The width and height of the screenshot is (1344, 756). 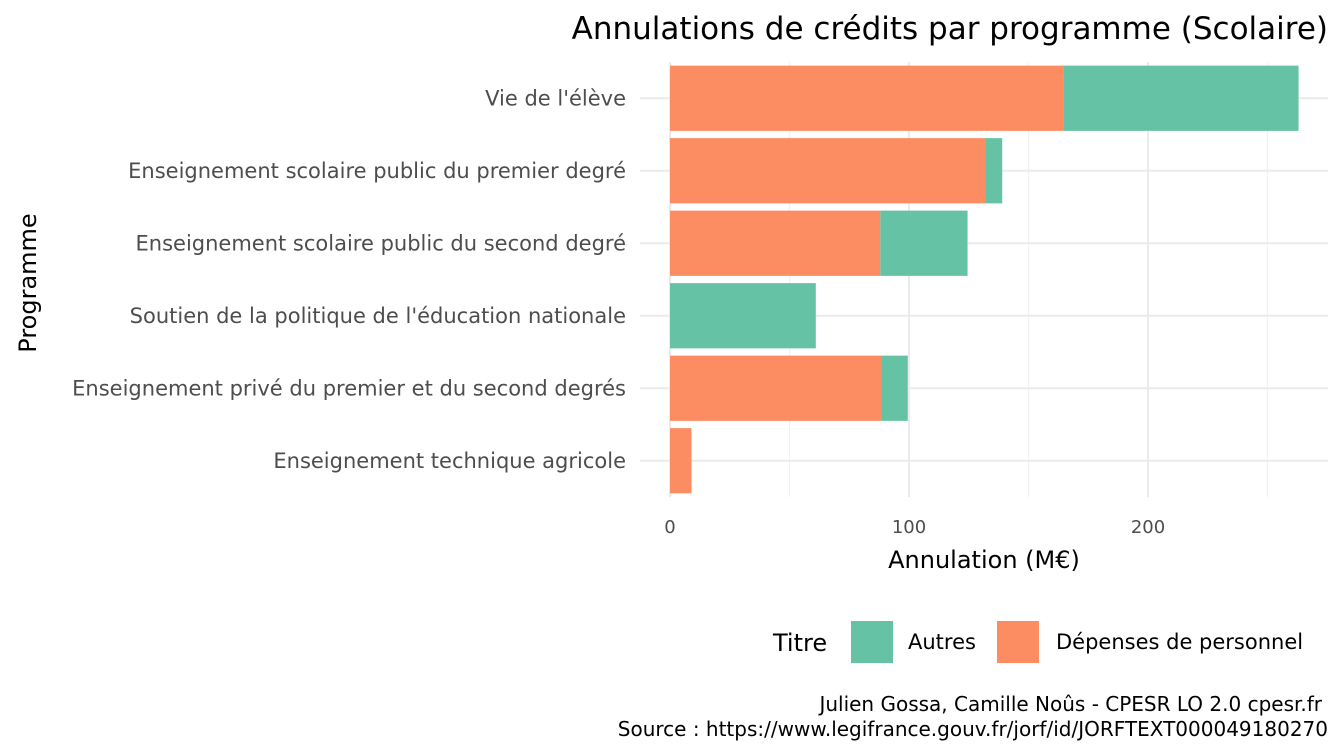 I want to click on legend-swatch-depenses-personnel, so click(x=1018, y=642).